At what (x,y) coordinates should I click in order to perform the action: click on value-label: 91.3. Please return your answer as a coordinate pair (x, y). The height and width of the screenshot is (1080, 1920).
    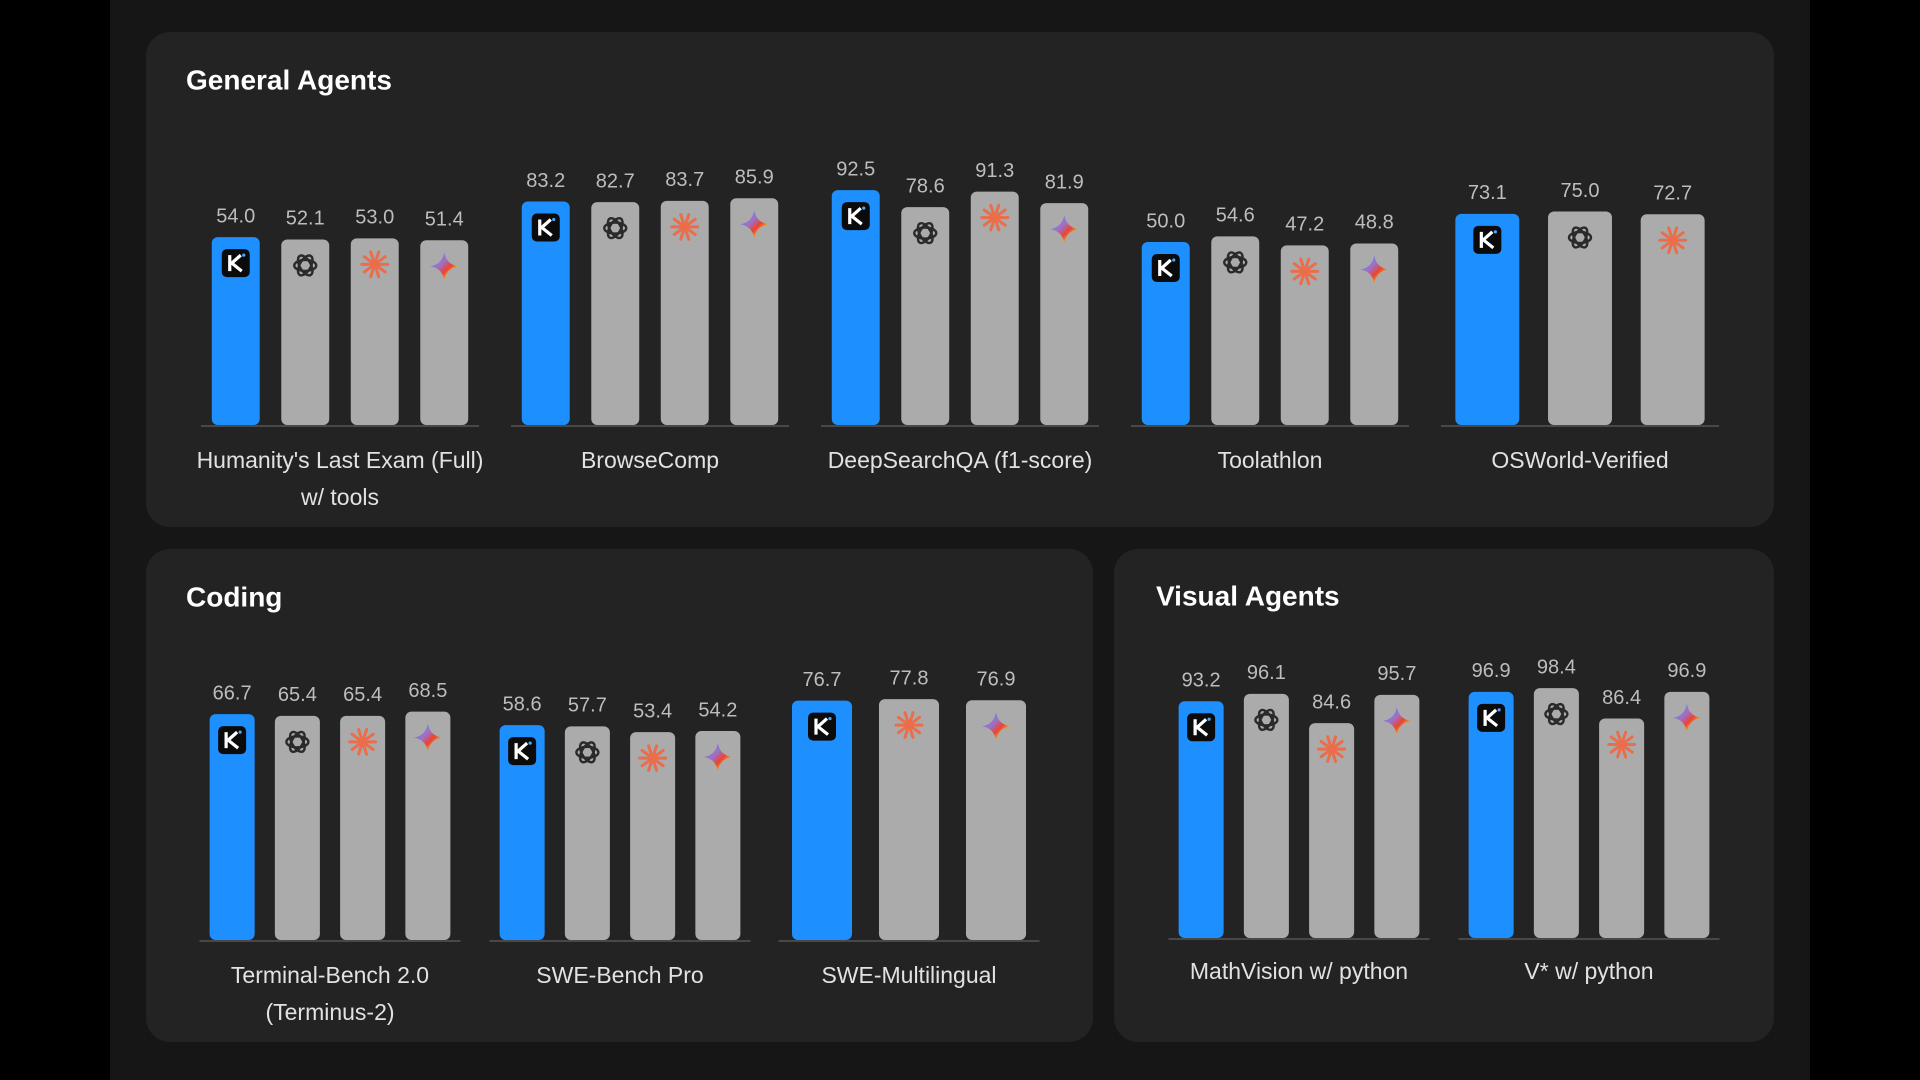
    Looking at the image, I should click on (994, 171).